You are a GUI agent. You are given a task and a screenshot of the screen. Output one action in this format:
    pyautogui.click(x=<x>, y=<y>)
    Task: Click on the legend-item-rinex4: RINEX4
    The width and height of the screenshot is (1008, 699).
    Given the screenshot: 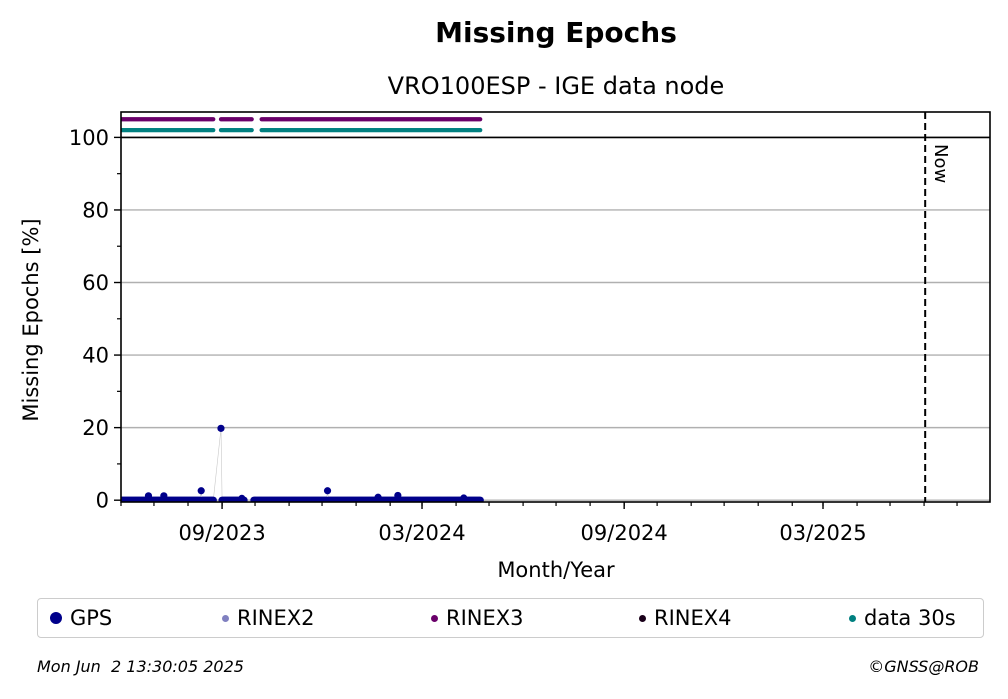 What is the action you would take?
    pyautogui.click(x=685, y=618)
    